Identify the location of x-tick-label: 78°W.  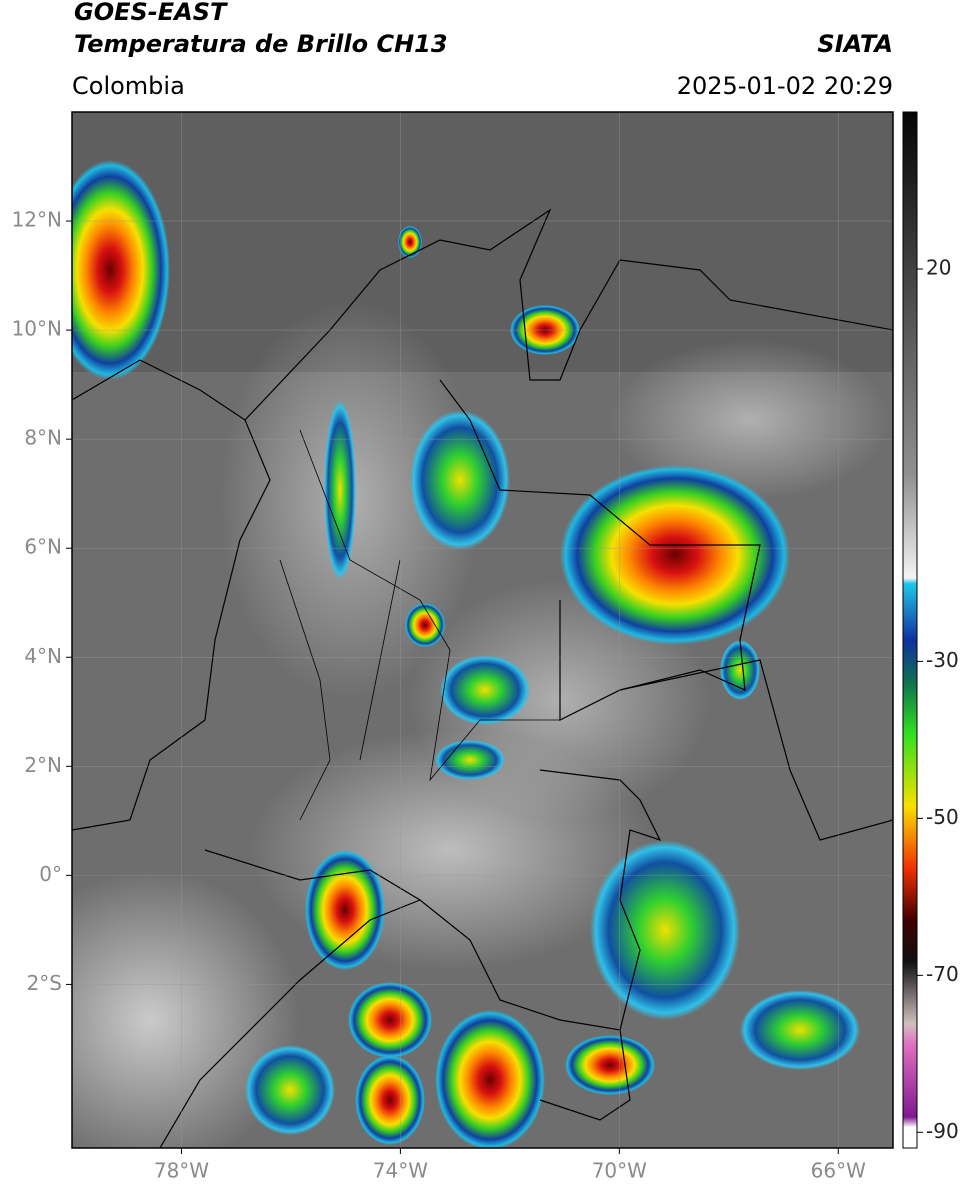
(181, 1171).